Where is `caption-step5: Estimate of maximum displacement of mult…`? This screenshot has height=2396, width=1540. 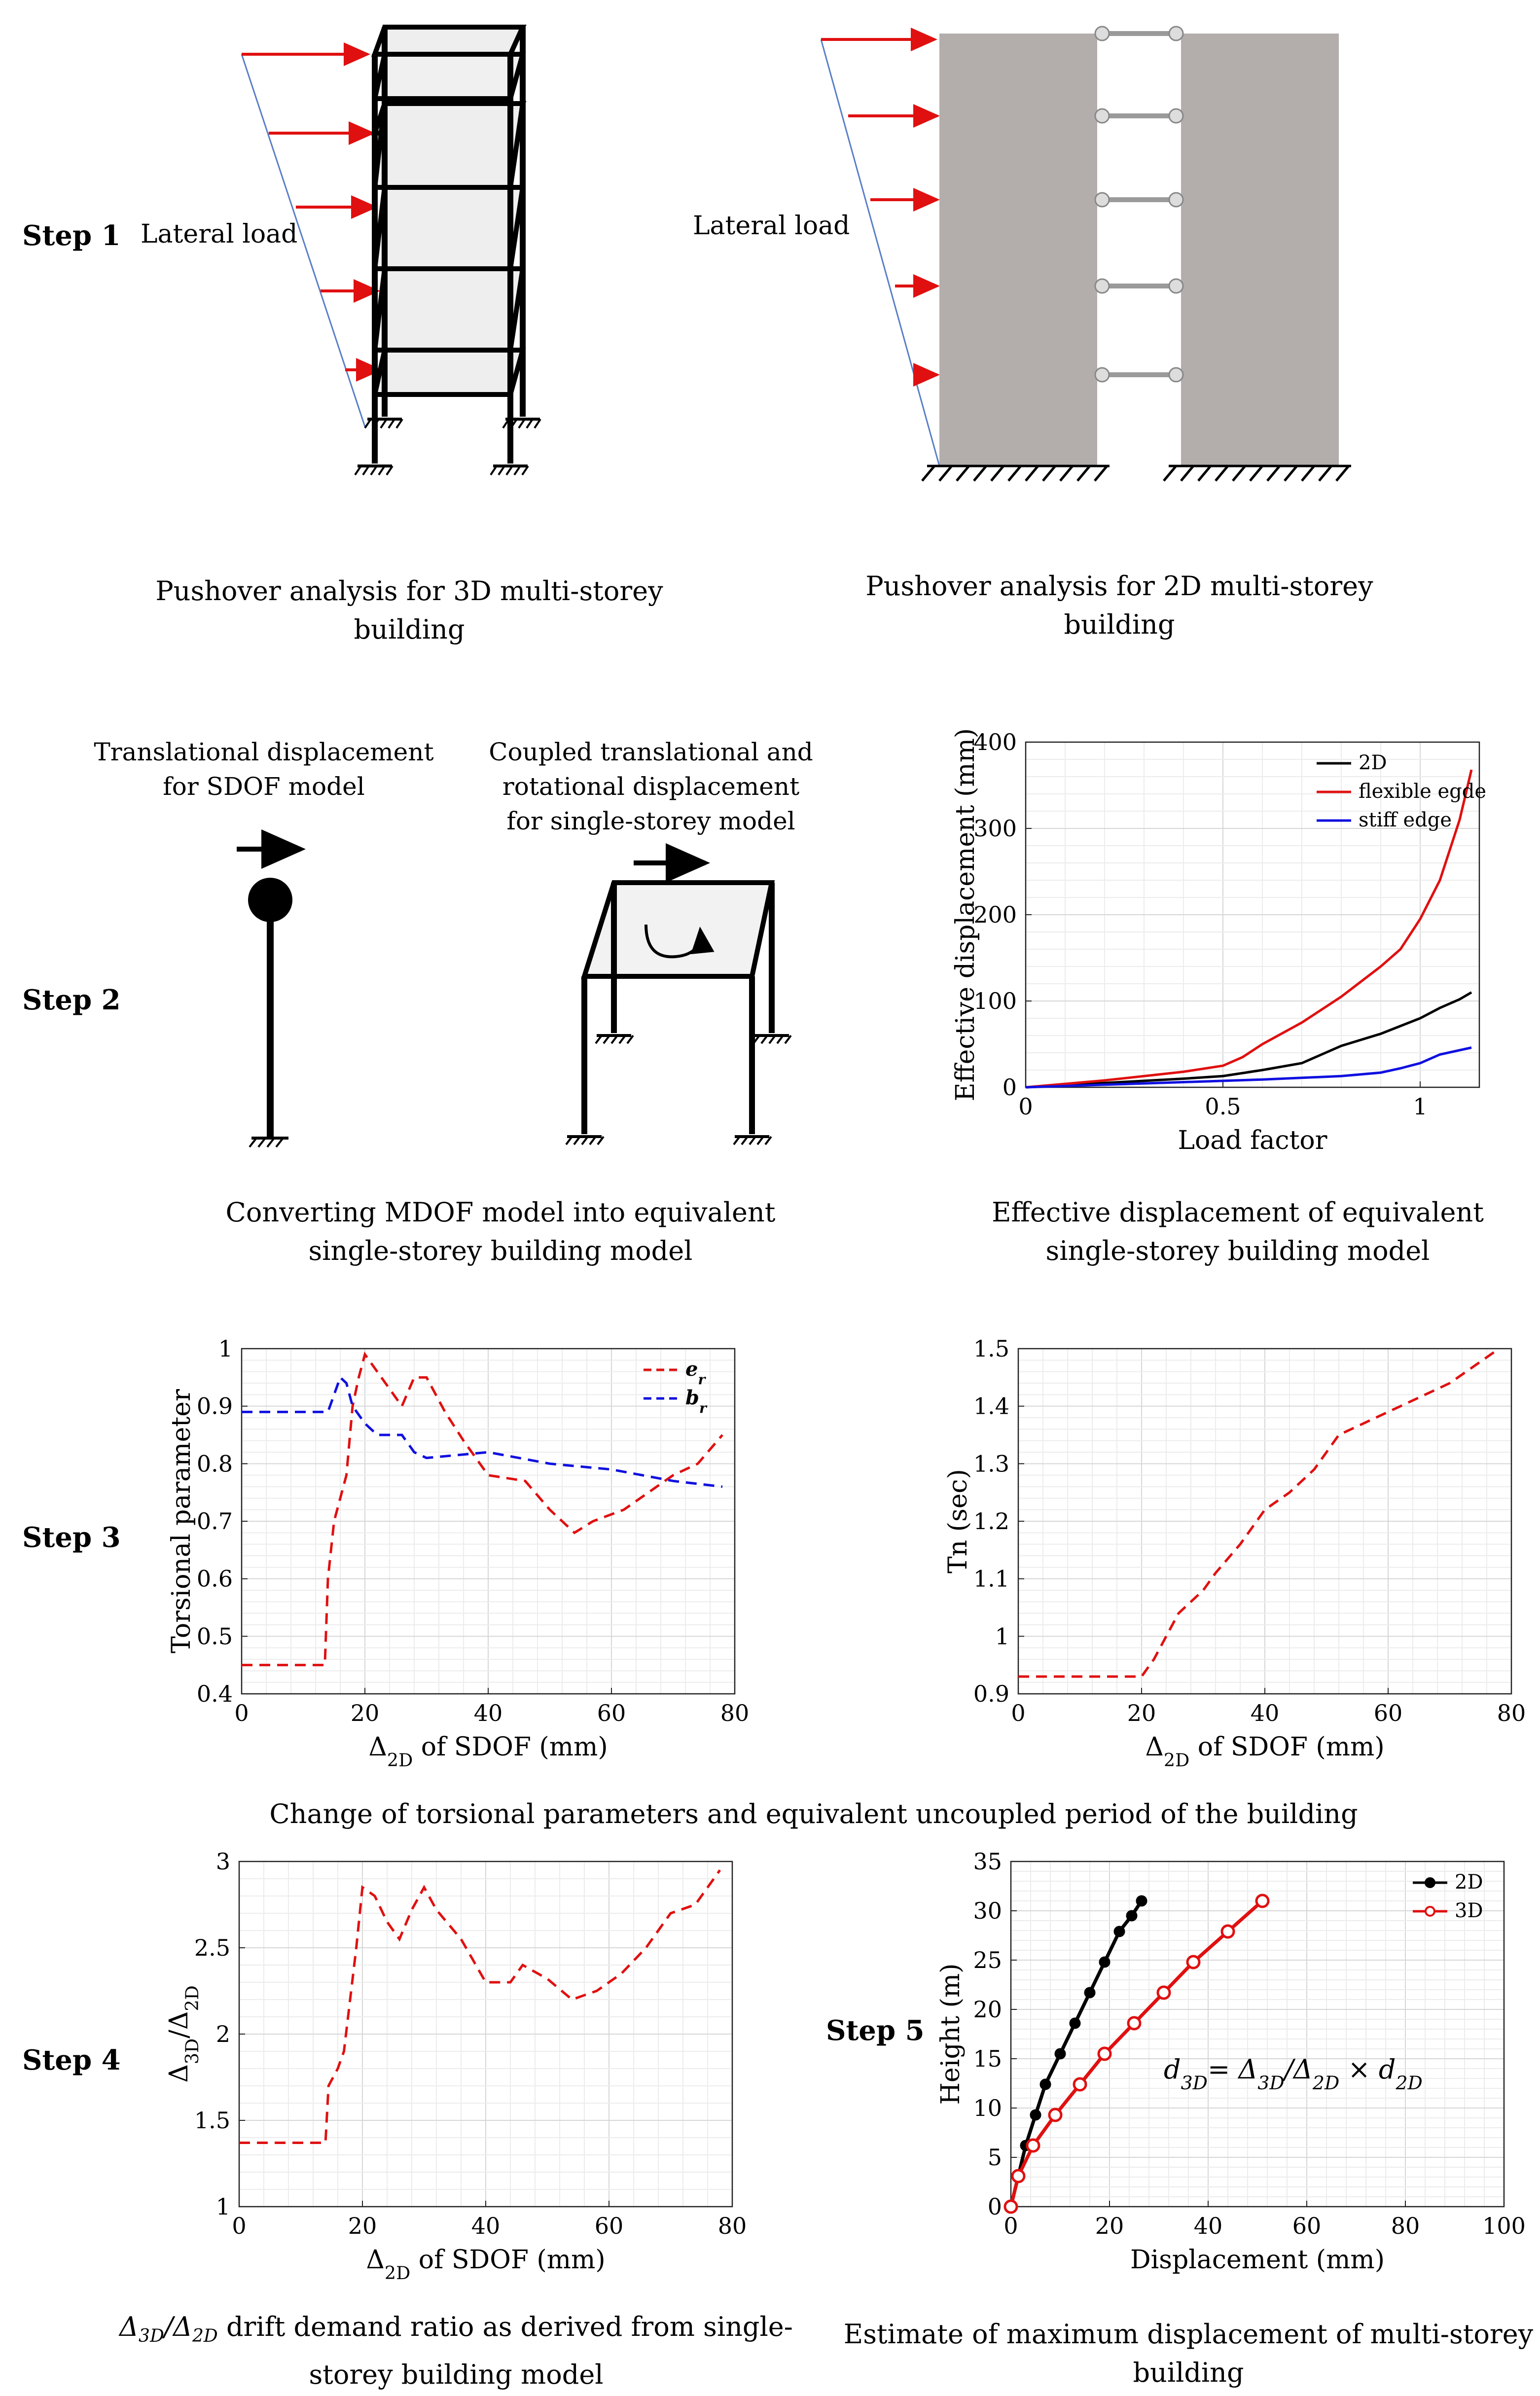
caption-step5: Estimate of maximum displacement of mult… is located at coordinates (1188, 2353).